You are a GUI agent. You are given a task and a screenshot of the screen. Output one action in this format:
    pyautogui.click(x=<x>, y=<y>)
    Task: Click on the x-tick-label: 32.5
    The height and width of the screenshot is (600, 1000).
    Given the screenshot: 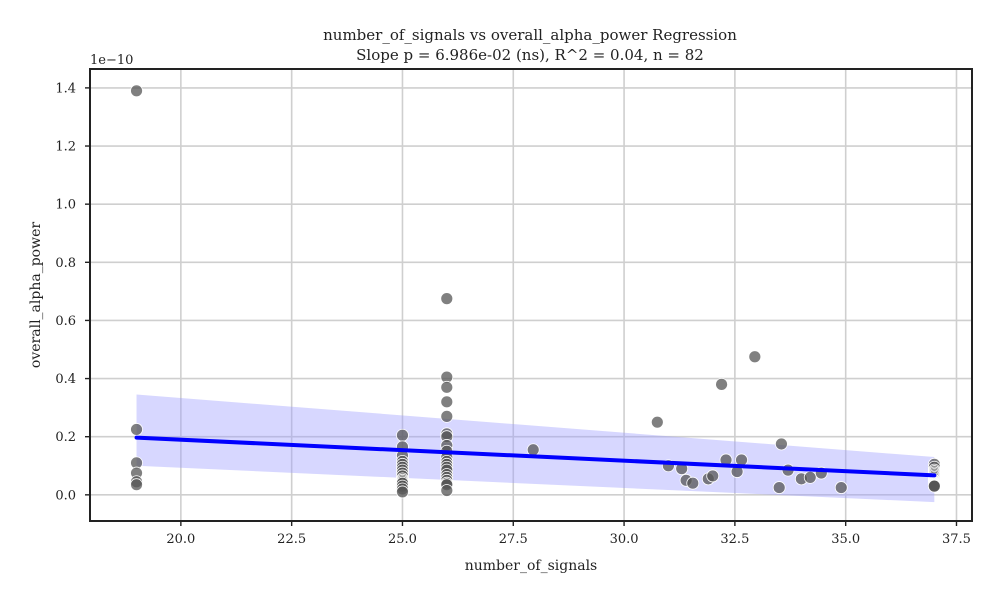 What is the action you would take?
    pyautogui.click(x=734, y=539)
    